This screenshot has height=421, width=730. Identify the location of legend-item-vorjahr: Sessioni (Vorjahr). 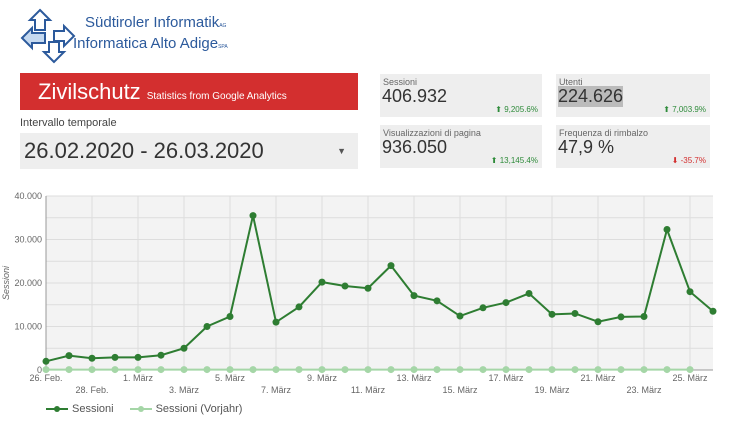
(186, 409).